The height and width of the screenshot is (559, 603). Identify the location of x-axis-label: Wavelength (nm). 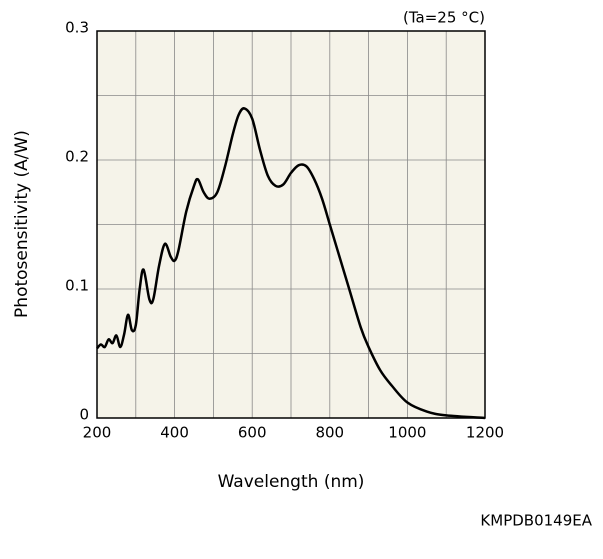
(291, 482).